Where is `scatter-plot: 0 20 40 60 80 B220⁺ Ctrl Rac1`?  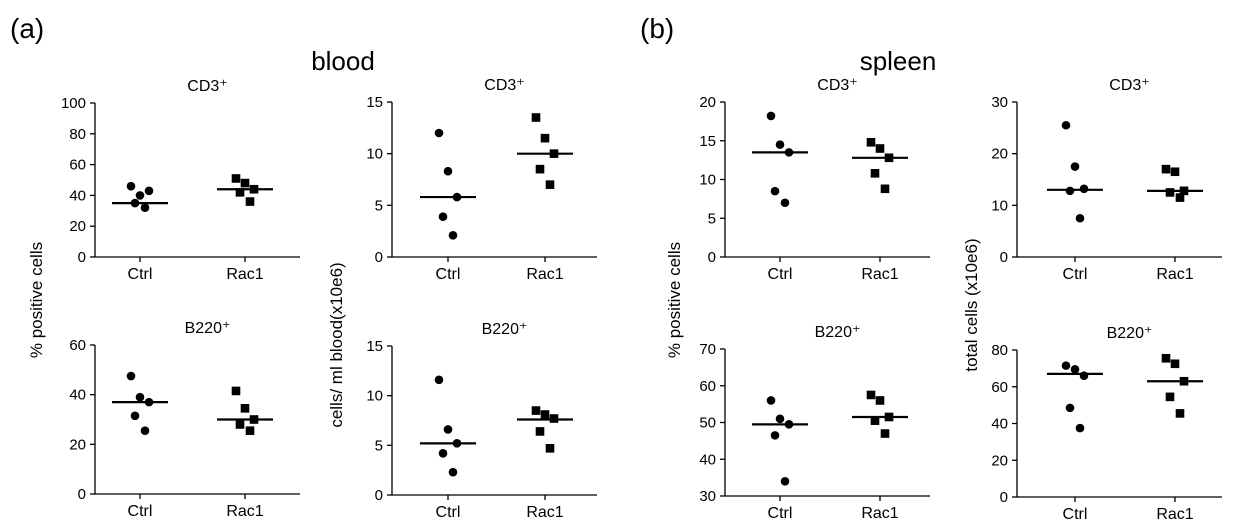 scatter-plot: 0 20 40 60 80 B220⁺ Ctrl Rac1 is located at coordinates (1106, 424).